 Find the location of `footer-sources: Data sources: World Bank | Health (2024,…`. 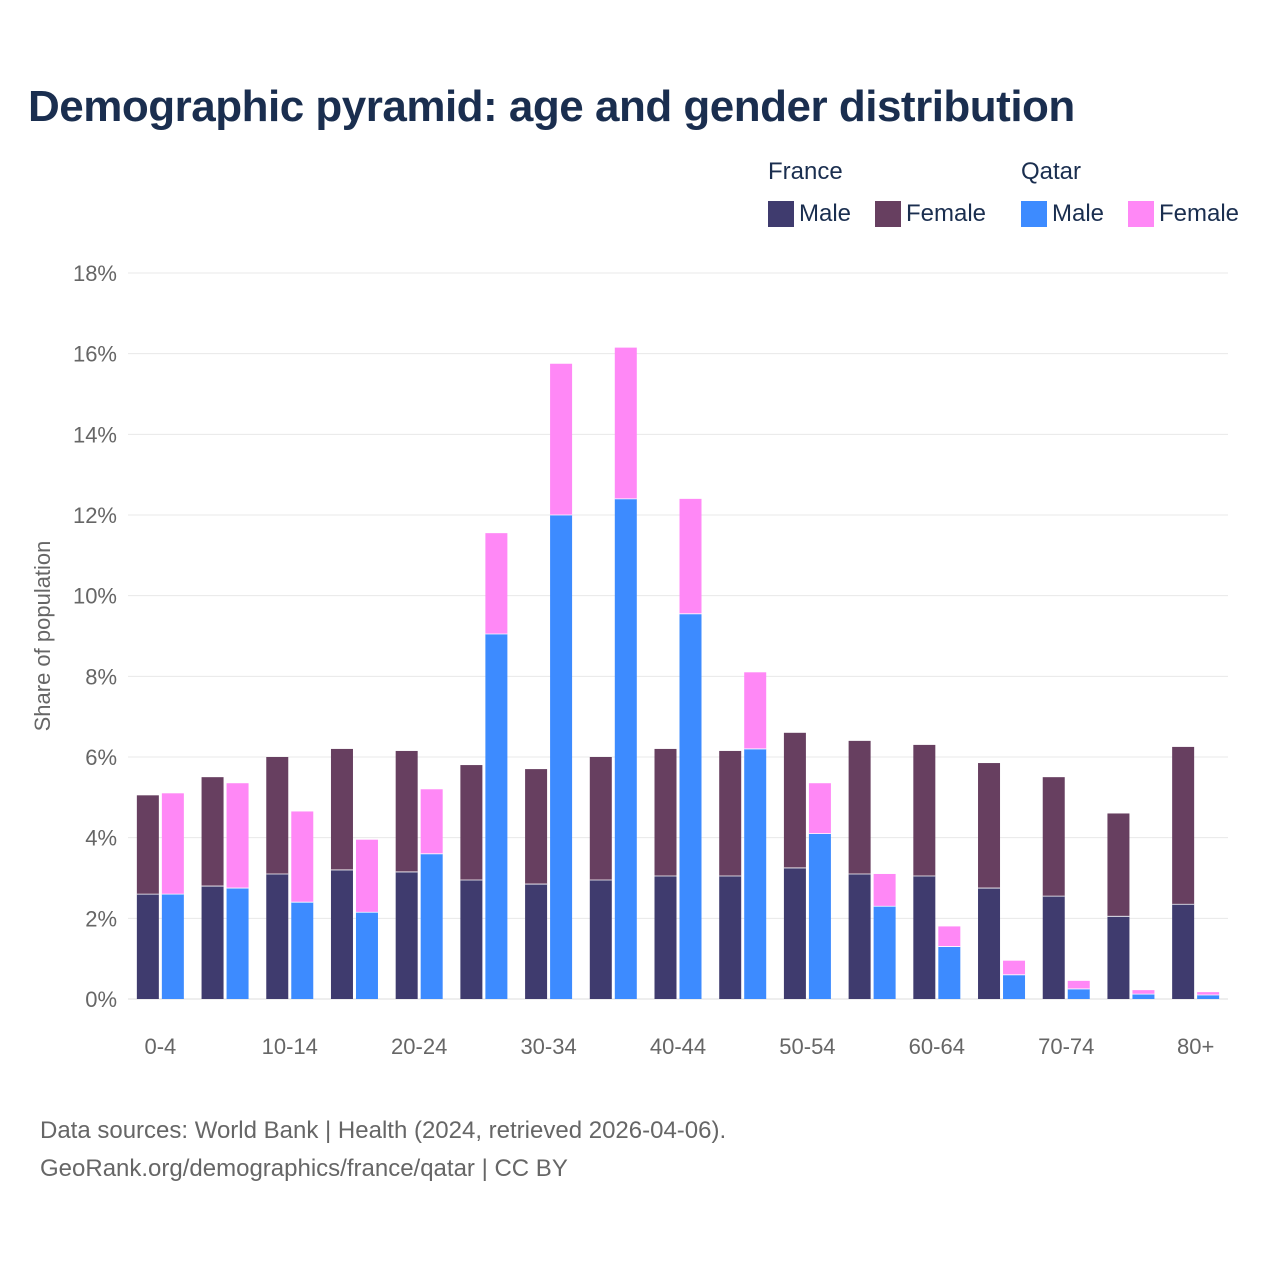

footer-sources: Data sources: World Bank | Health (2024,… is located at coordinates (383, 1130).